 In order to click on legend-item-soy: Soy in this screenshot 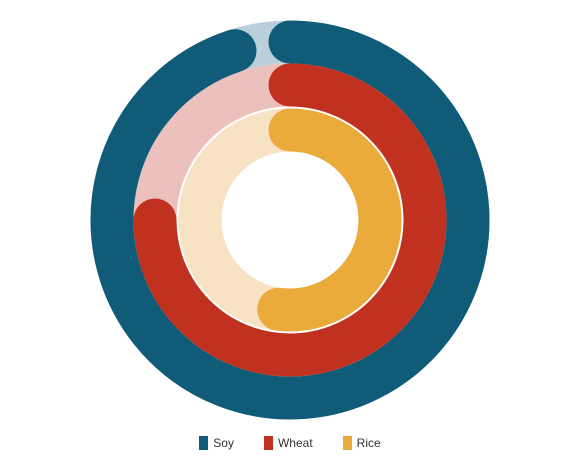, I will do `click(216, 443)`.